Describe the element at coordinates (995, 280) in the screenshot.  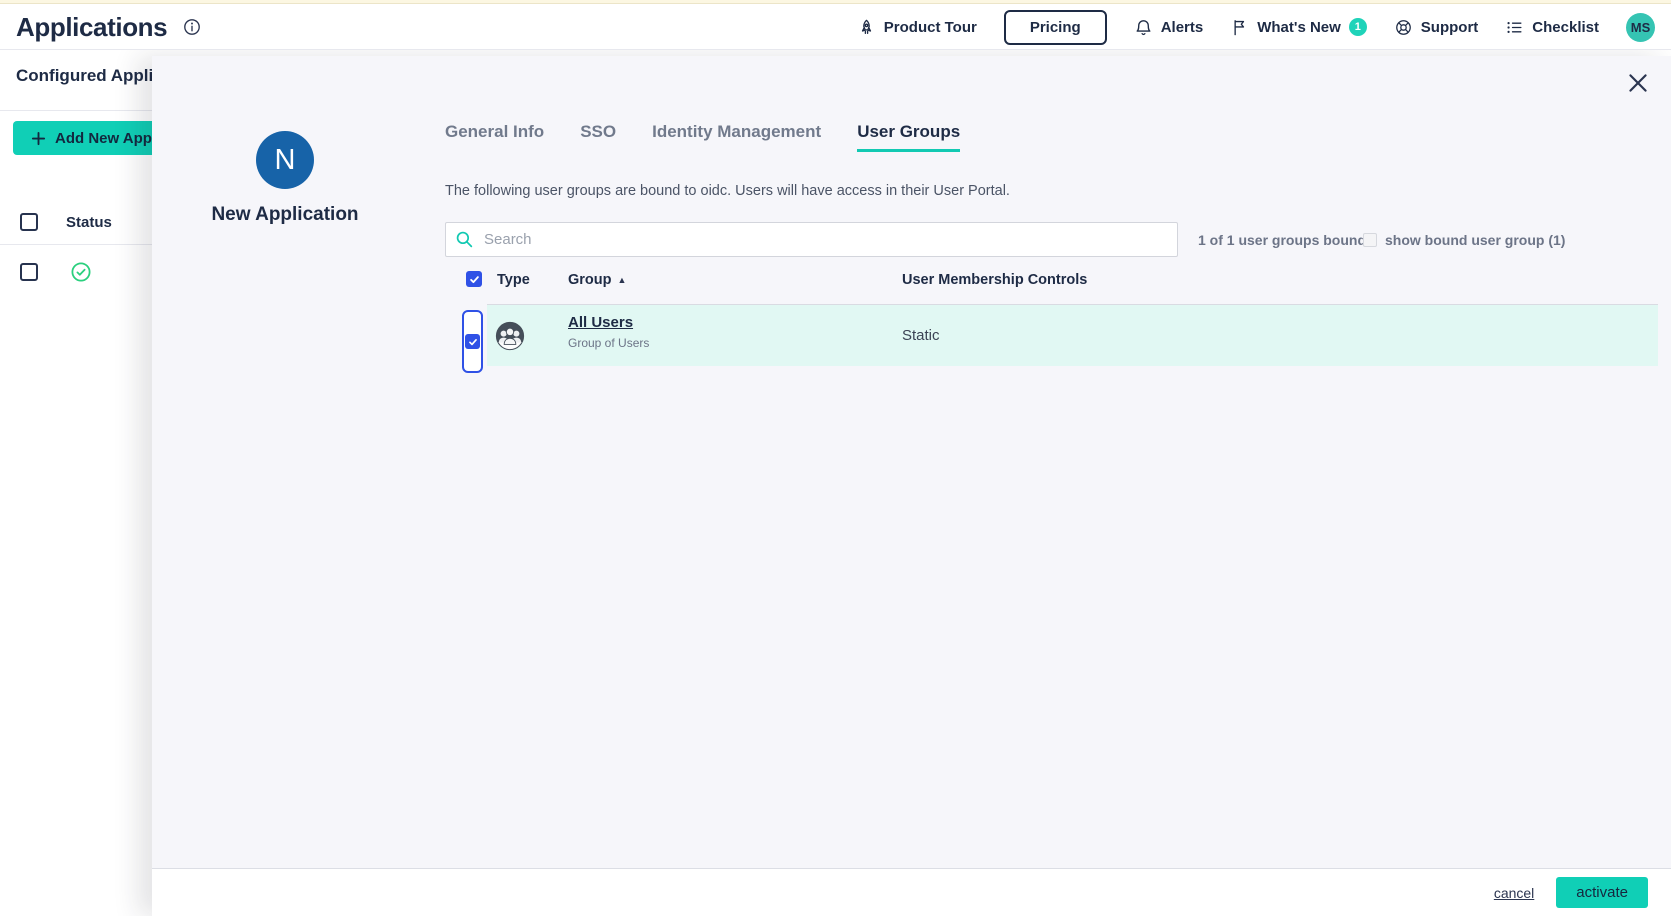
I see `membership-column-header: User Membership Controls` at that location.